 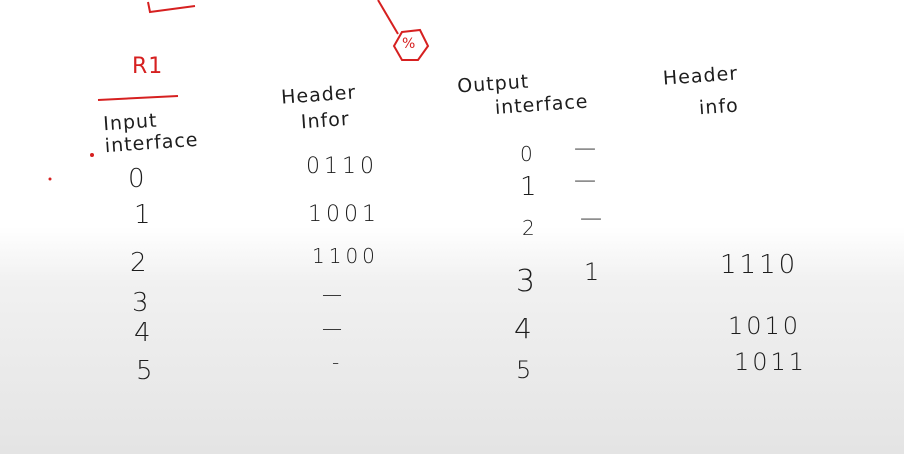 What do you see at coordinates (523, 94) in the screenshot?
I see `output-interface-header: Output interface` at bounding box center [523, 94].